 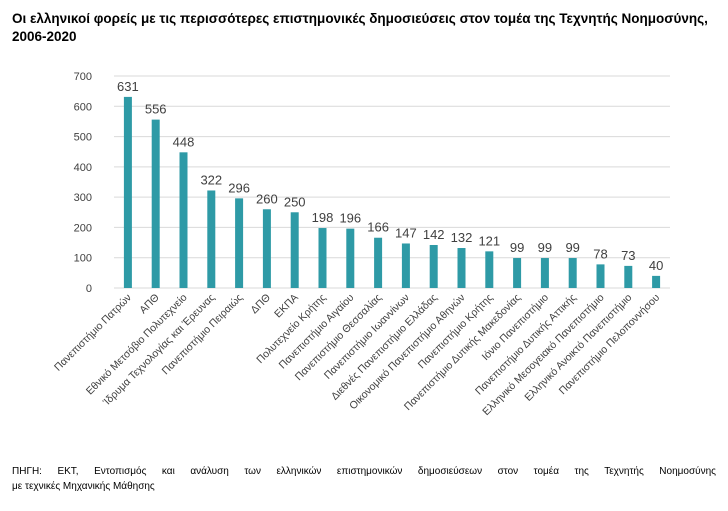 What do you see at coordinates (434, 234) in the screenshot?
I see `data-label: 142` at bounding box center [434, 234].